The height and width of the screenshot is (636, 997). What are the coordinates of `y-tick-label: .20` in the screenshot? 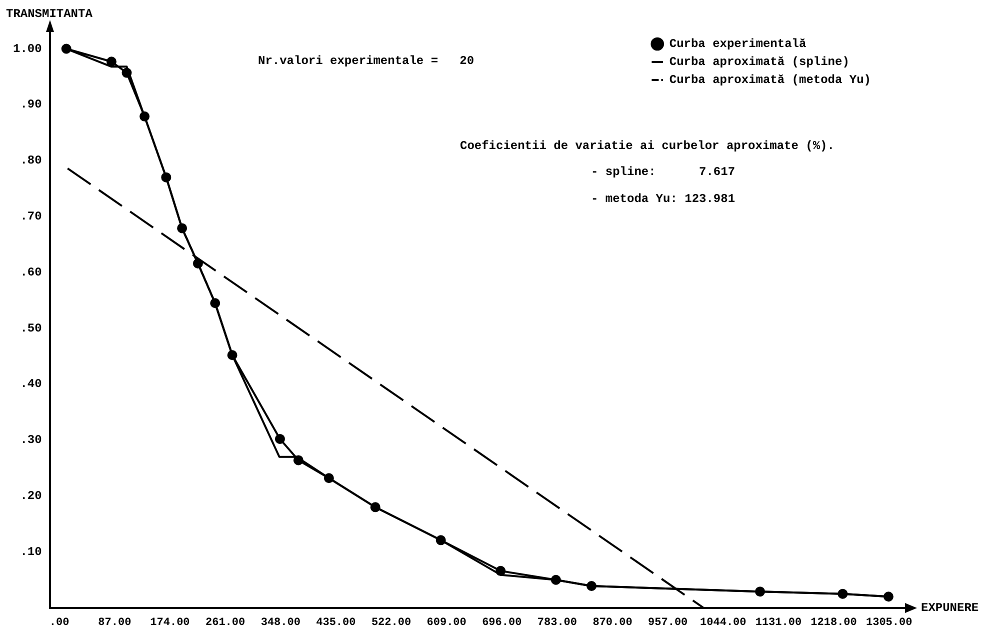 It's located at (31, 496).